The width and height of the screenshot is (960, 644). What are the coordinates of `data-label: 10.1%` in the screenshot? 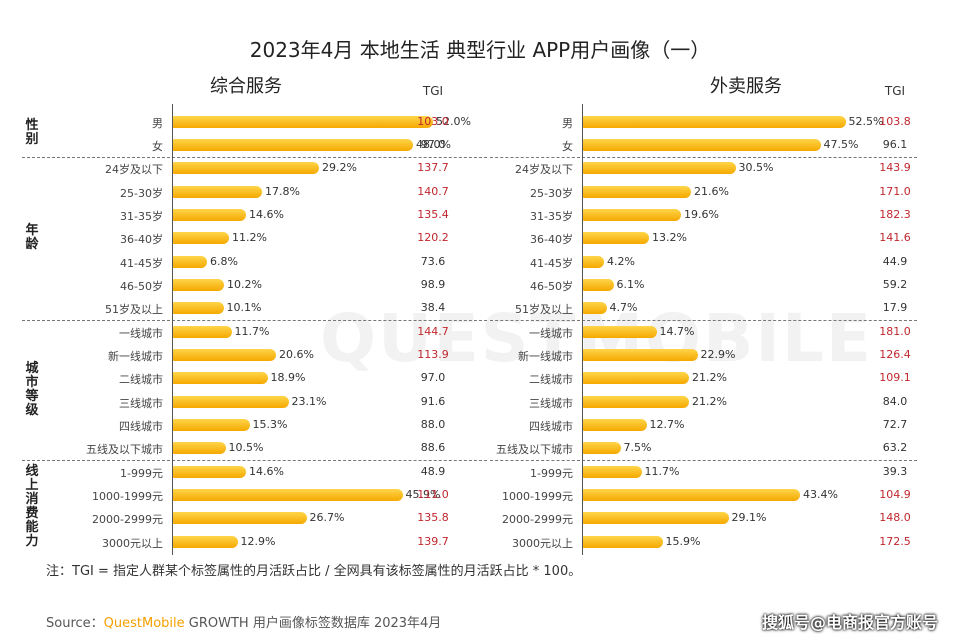 It's located at (244, 308).